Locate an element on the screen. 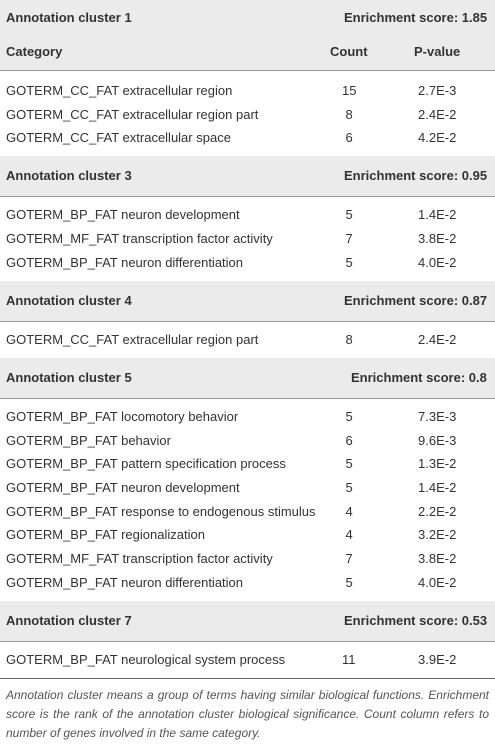 The height and width of the screenshot is (744, 495). pvalue-cell: 2.2E-2 is located at coordinates (437, 511).